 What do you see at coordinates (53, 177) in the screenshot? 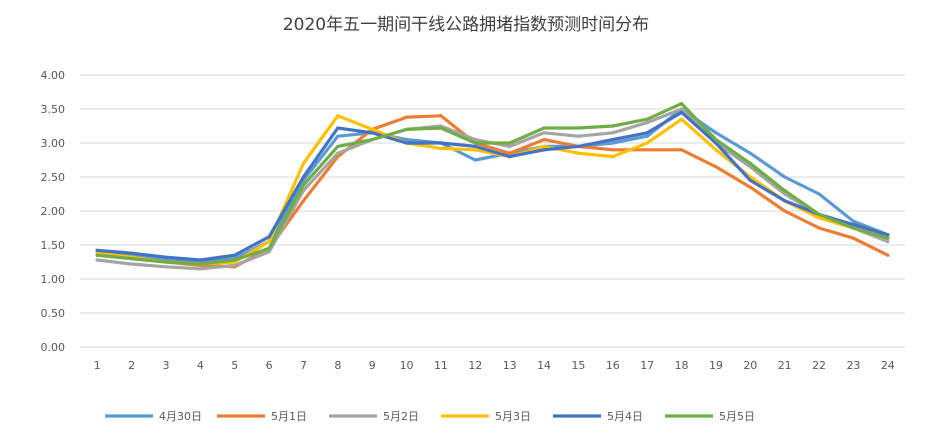
I see `y-tick-label: 2.50` at bounding box center [53, 177].